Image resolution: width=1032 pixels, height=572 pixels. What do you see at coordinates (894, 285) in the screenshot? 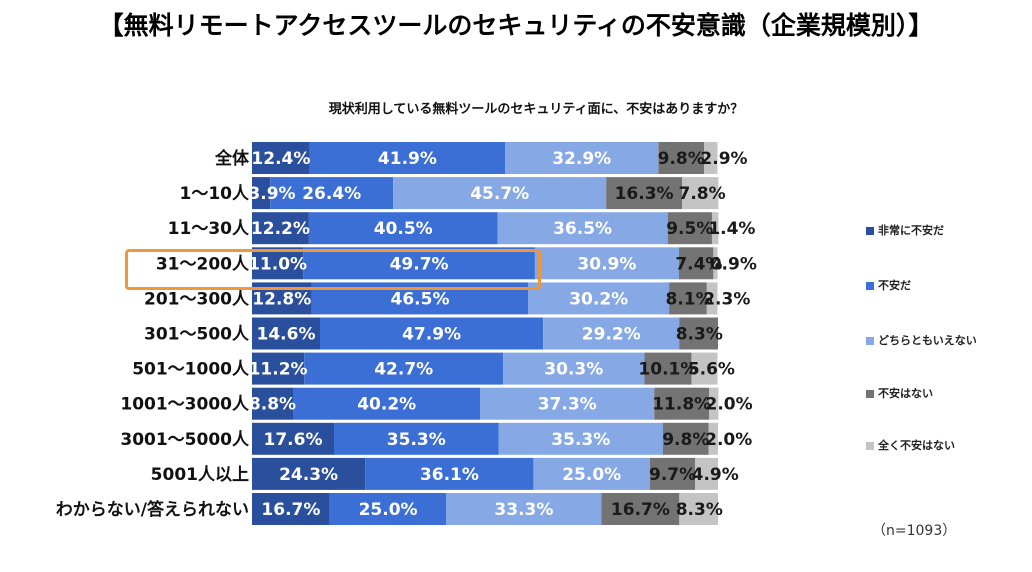
I see `legend-label: 不安だ` at bounding box center [894, 285].